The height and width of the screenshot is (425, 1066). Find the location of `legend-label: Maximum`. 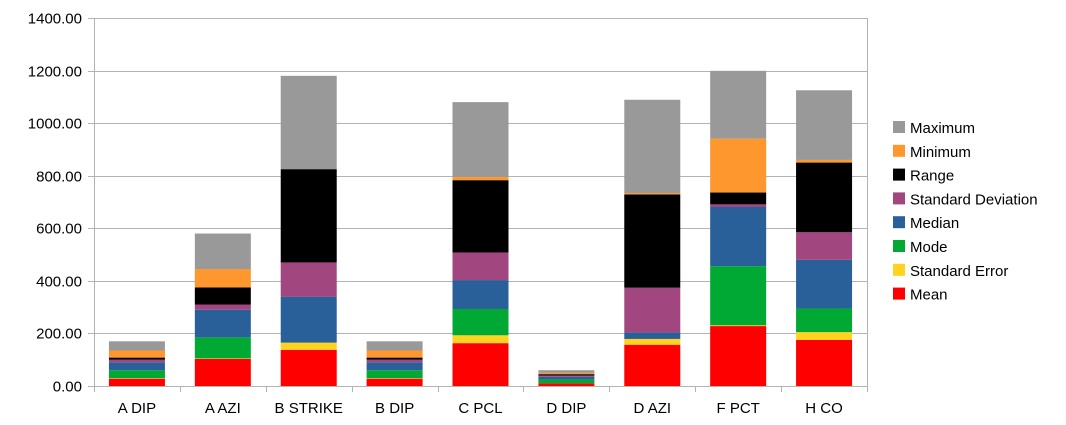

legend-label: Maximum is located at coordinates (942, 128).